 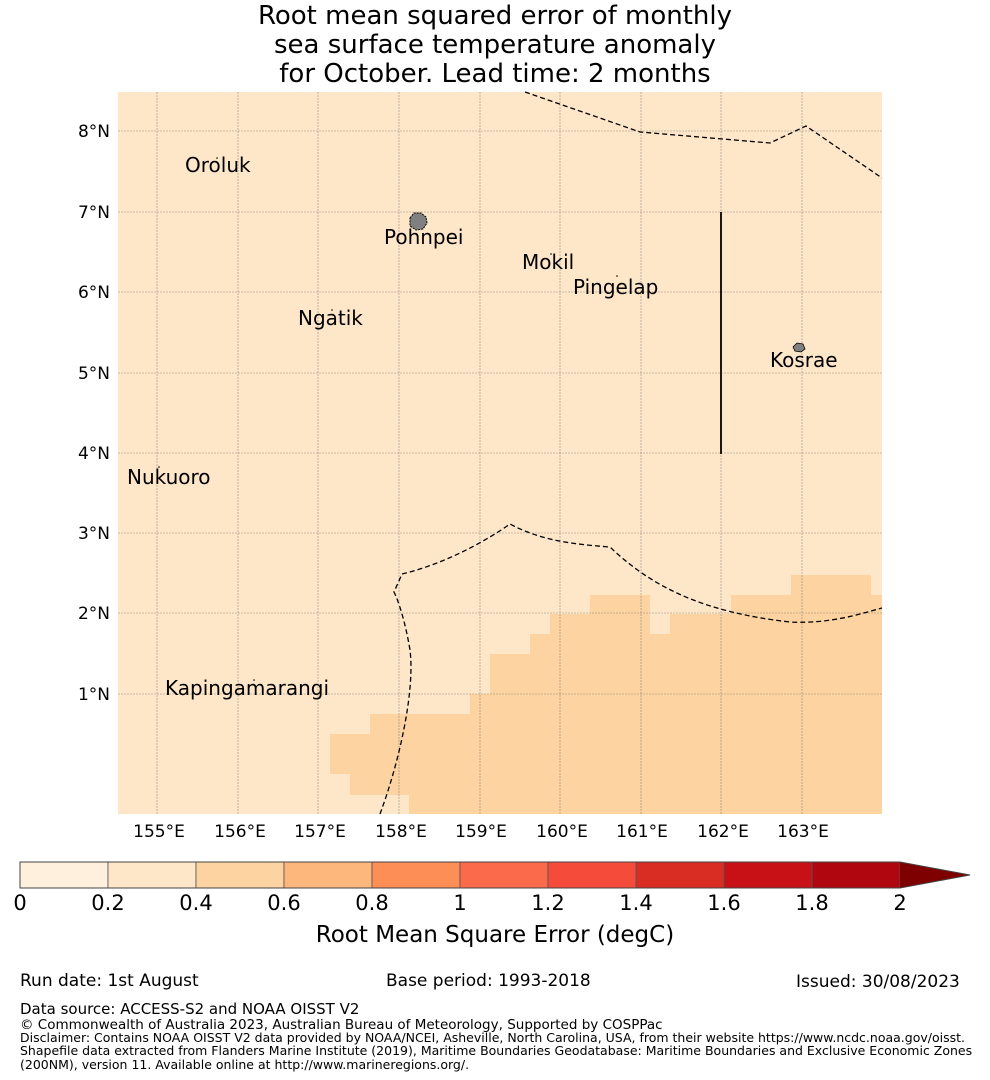 What do you see at coordinates (320, 832) in the screenshot?
I see `lon-label-157e: 157°E` at bounding box center [320, 832].